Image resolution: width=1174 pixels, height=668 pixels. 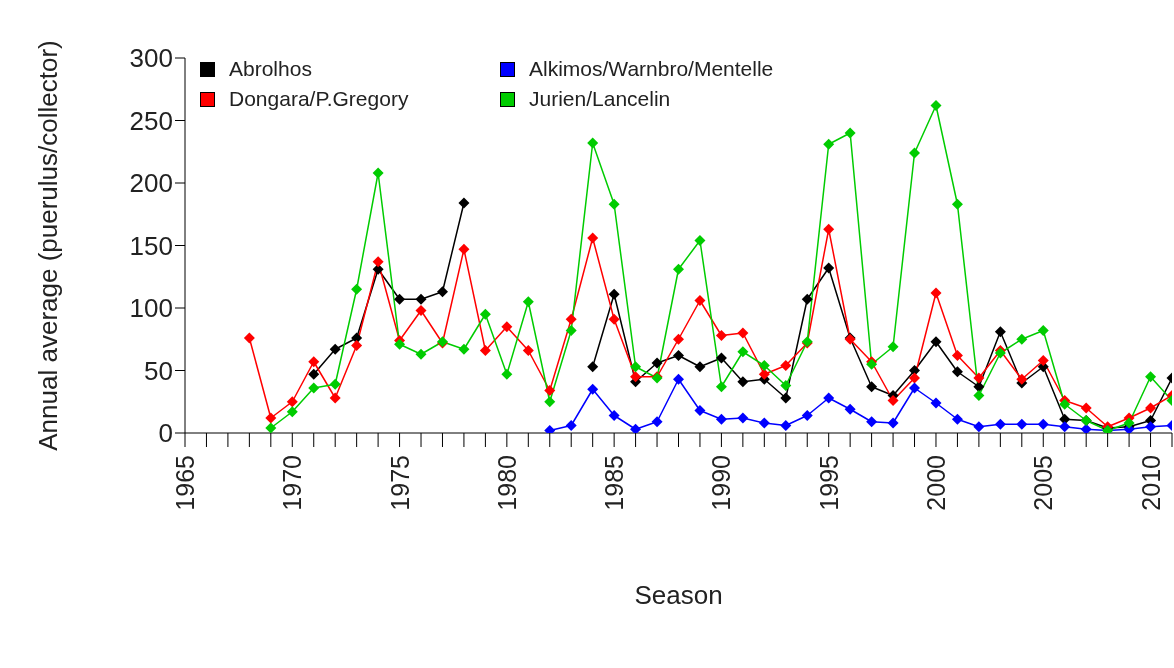 What do you see at coordinates (600, 99) in the screenshot?
I see `legend-label: Jurien/Lancelin` at bounding box center [600, 99].